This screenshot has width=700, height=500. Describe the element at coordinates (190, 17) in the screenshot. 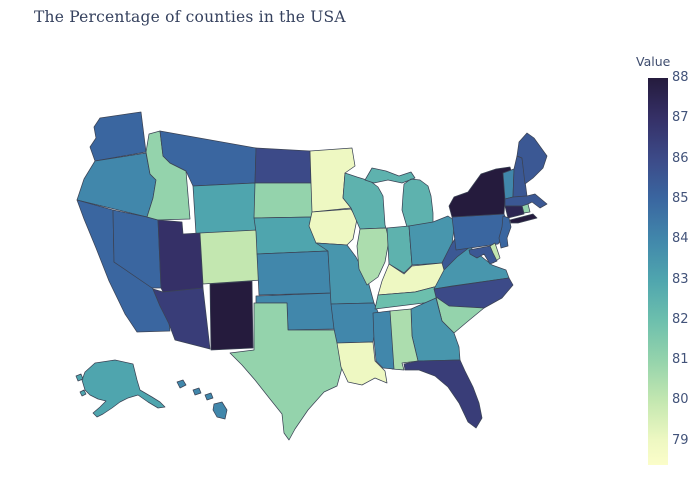

I see `chart-title: The Percentage of counties in the USA` at that location.